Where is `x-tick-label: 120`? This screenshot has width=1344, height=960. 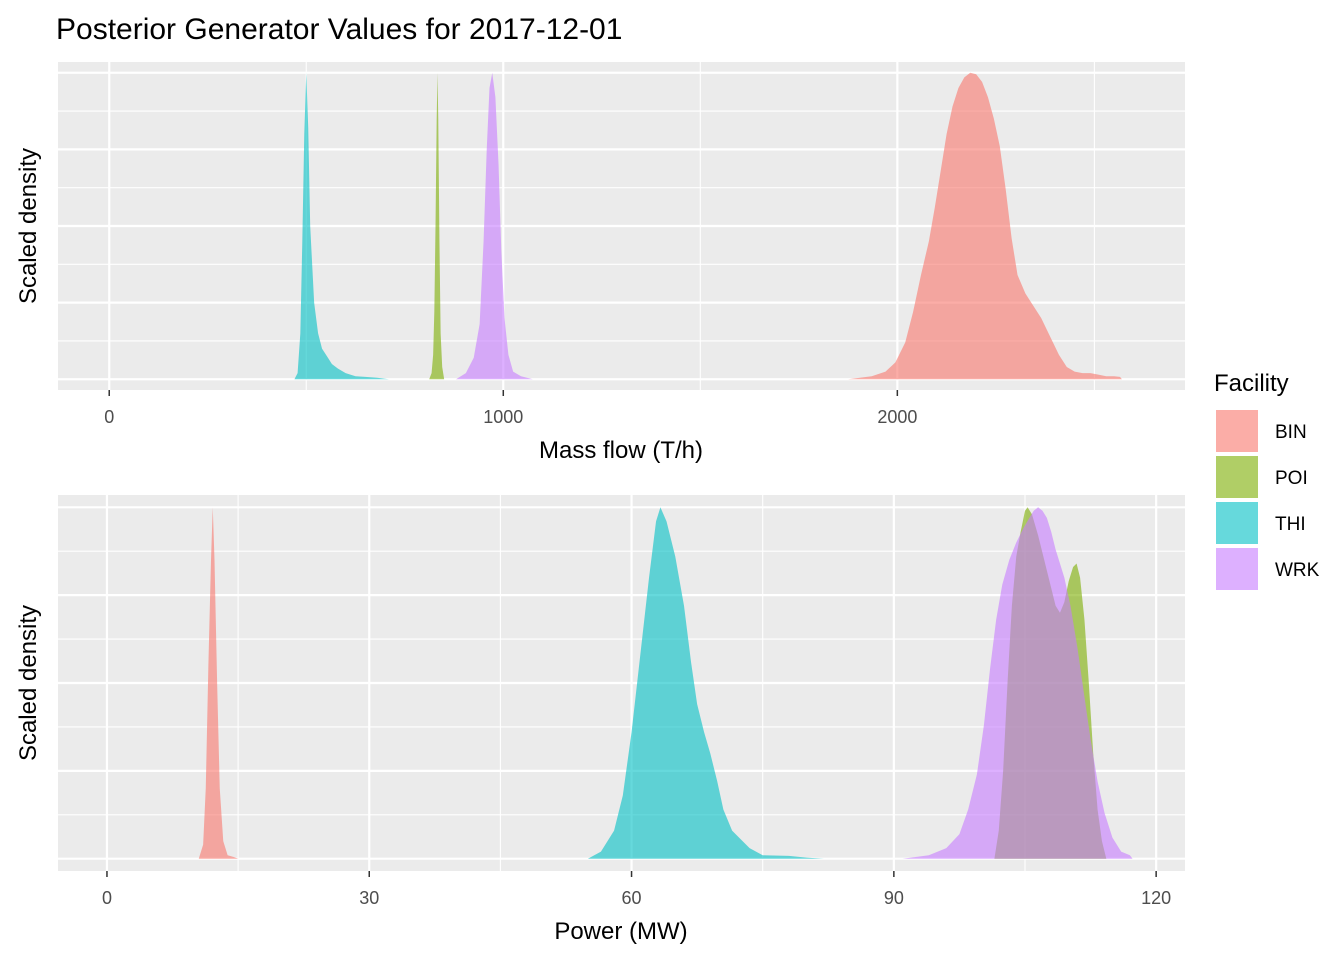 x-tick-label: 120 is located at coordinates (1156, 898).